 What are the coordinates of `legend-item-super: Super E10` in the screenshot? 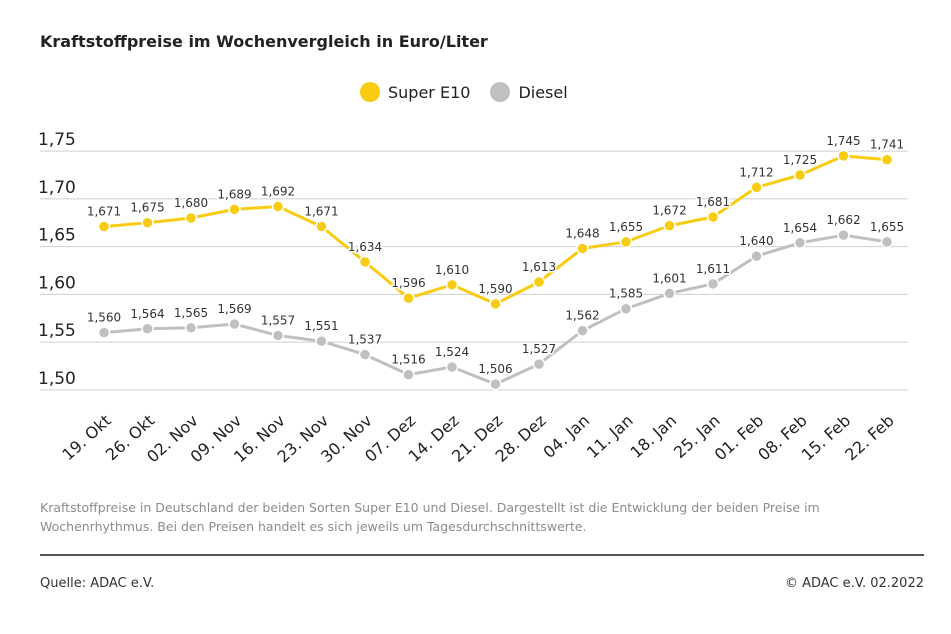 It's located at (415, 92).